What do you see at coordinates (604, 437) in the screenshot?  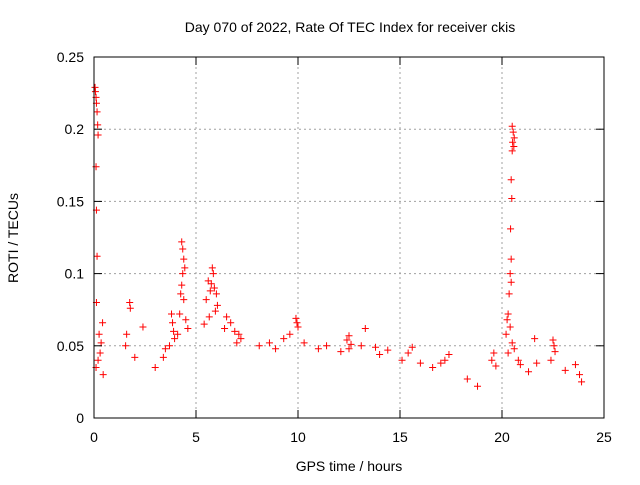 I see `x-tick-label: 25` at bounding box center [604, 437].